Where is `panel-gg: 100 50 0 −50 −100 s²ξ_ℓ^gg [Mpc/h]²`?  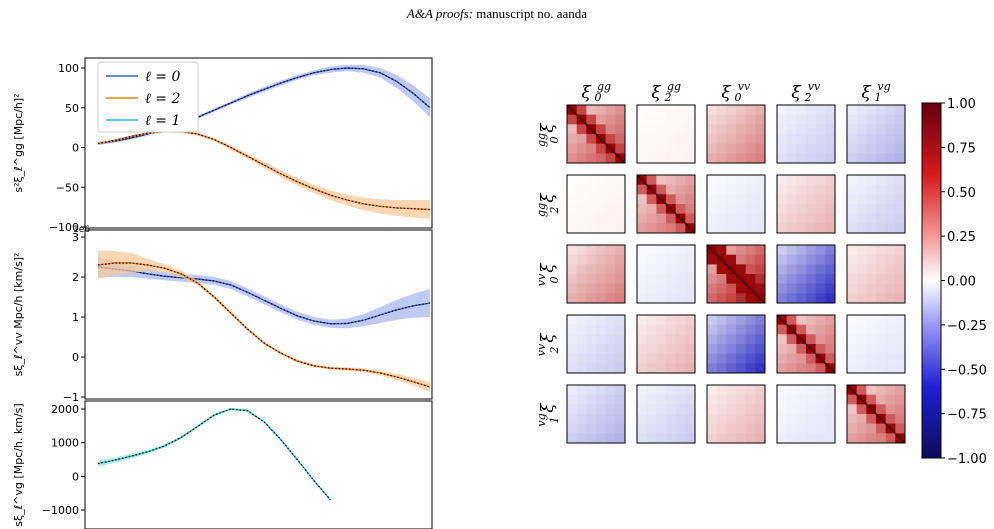 panel-gg: 100 50 0 −50 −100 s²ξ_ℓ^gg [Mpc/h]² is located at coordinates (222, 145).